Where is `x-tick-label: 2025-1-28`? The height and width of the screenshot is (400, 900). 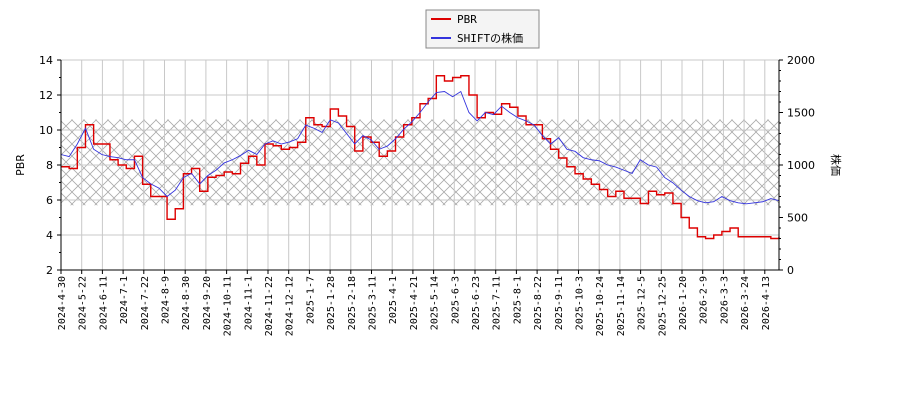
x-tick-label: 2025-1-28 is located at coordinates (331, 303).